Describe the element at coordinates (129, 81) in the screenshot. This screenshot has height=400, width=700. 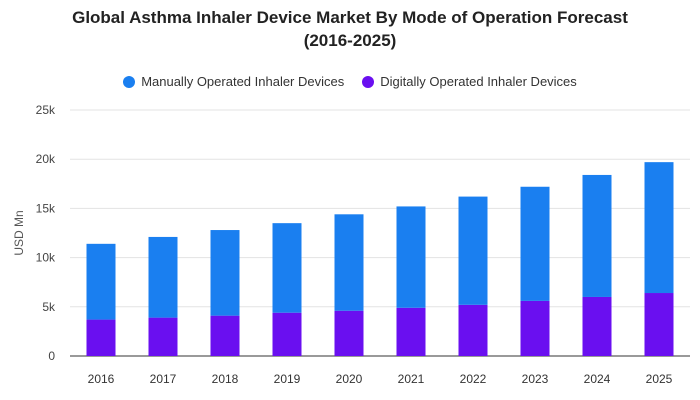
I see `legend-dot-manual-icon` at that location.